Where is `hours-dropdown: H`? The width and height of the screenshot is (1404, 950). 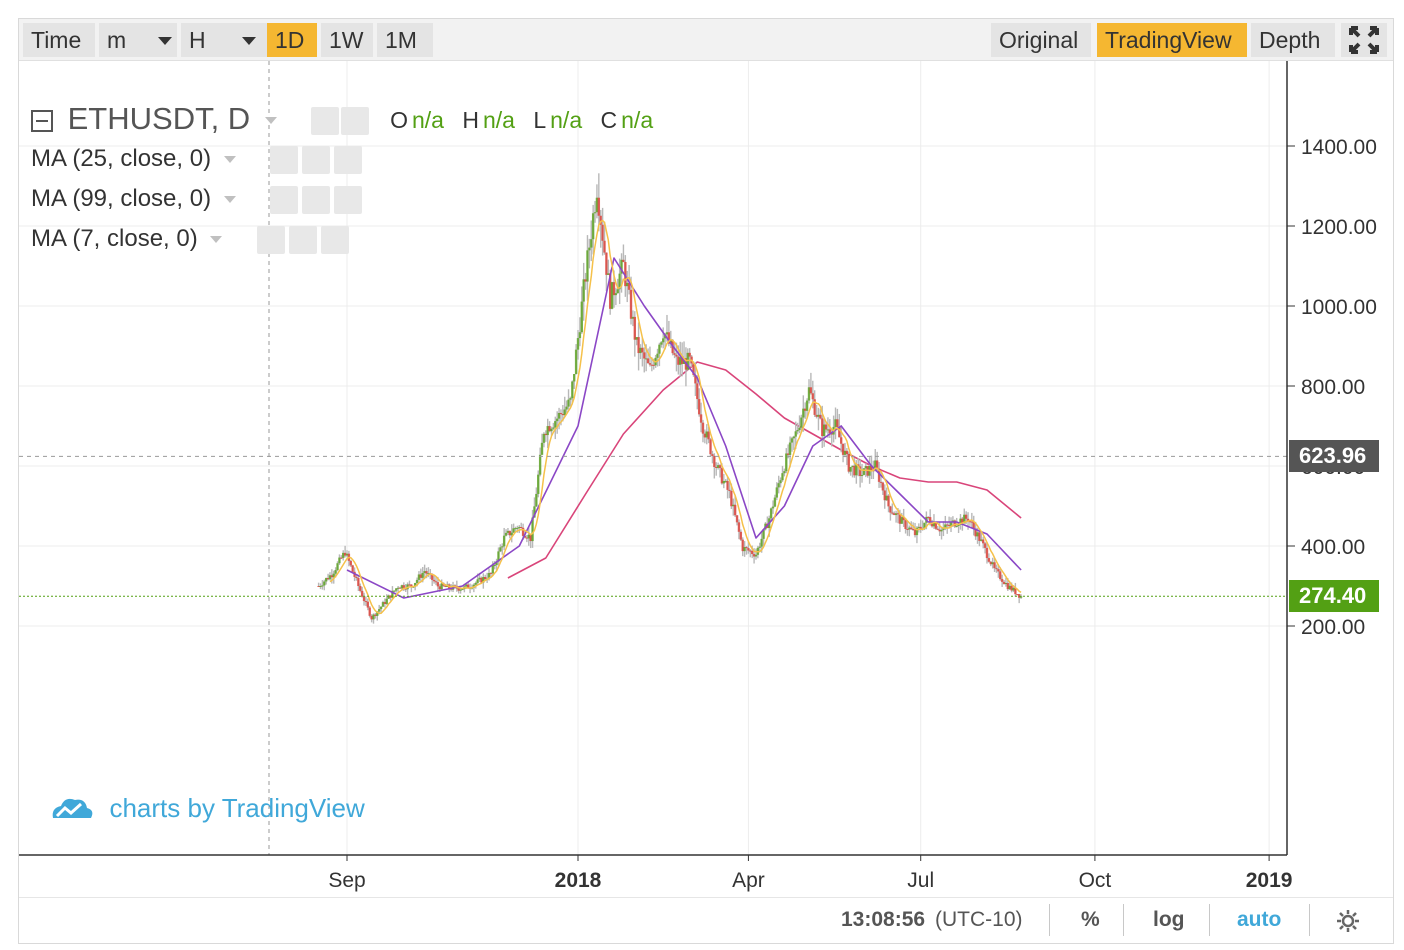 hours-dropdown: H is located at coordinates (224, 40).